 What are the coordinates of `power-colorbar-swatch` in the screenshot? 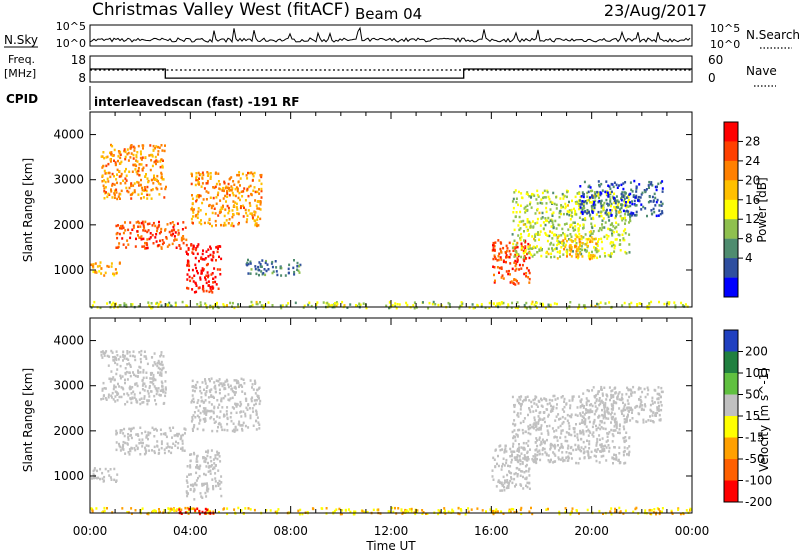 It's located at (731, 132).